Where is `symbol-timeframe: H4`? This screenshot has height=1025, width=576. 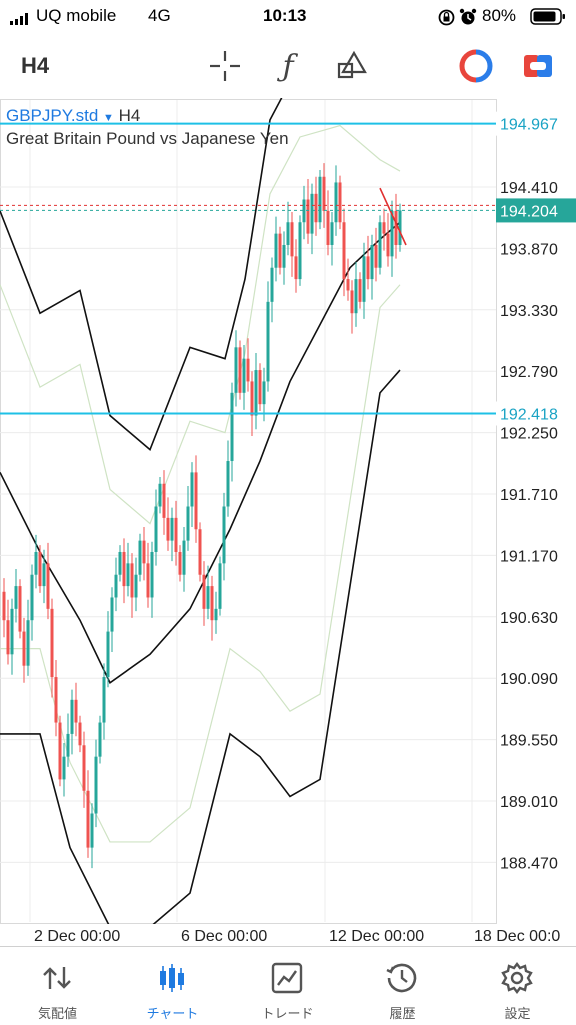 symbol-timeframe: H4 is located at coordinates (129, 115).